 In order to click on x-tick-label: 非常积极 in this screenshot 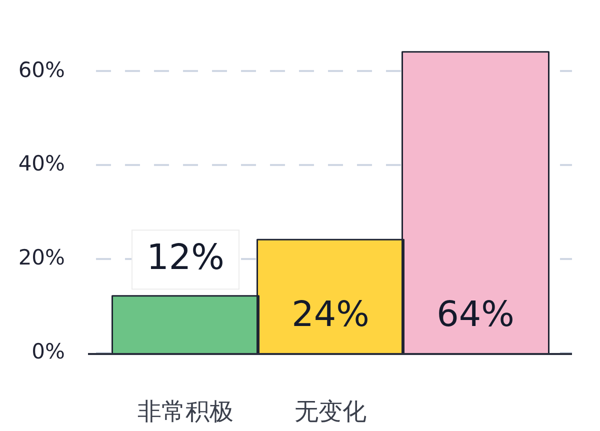, I will do `click(186, 412)`.